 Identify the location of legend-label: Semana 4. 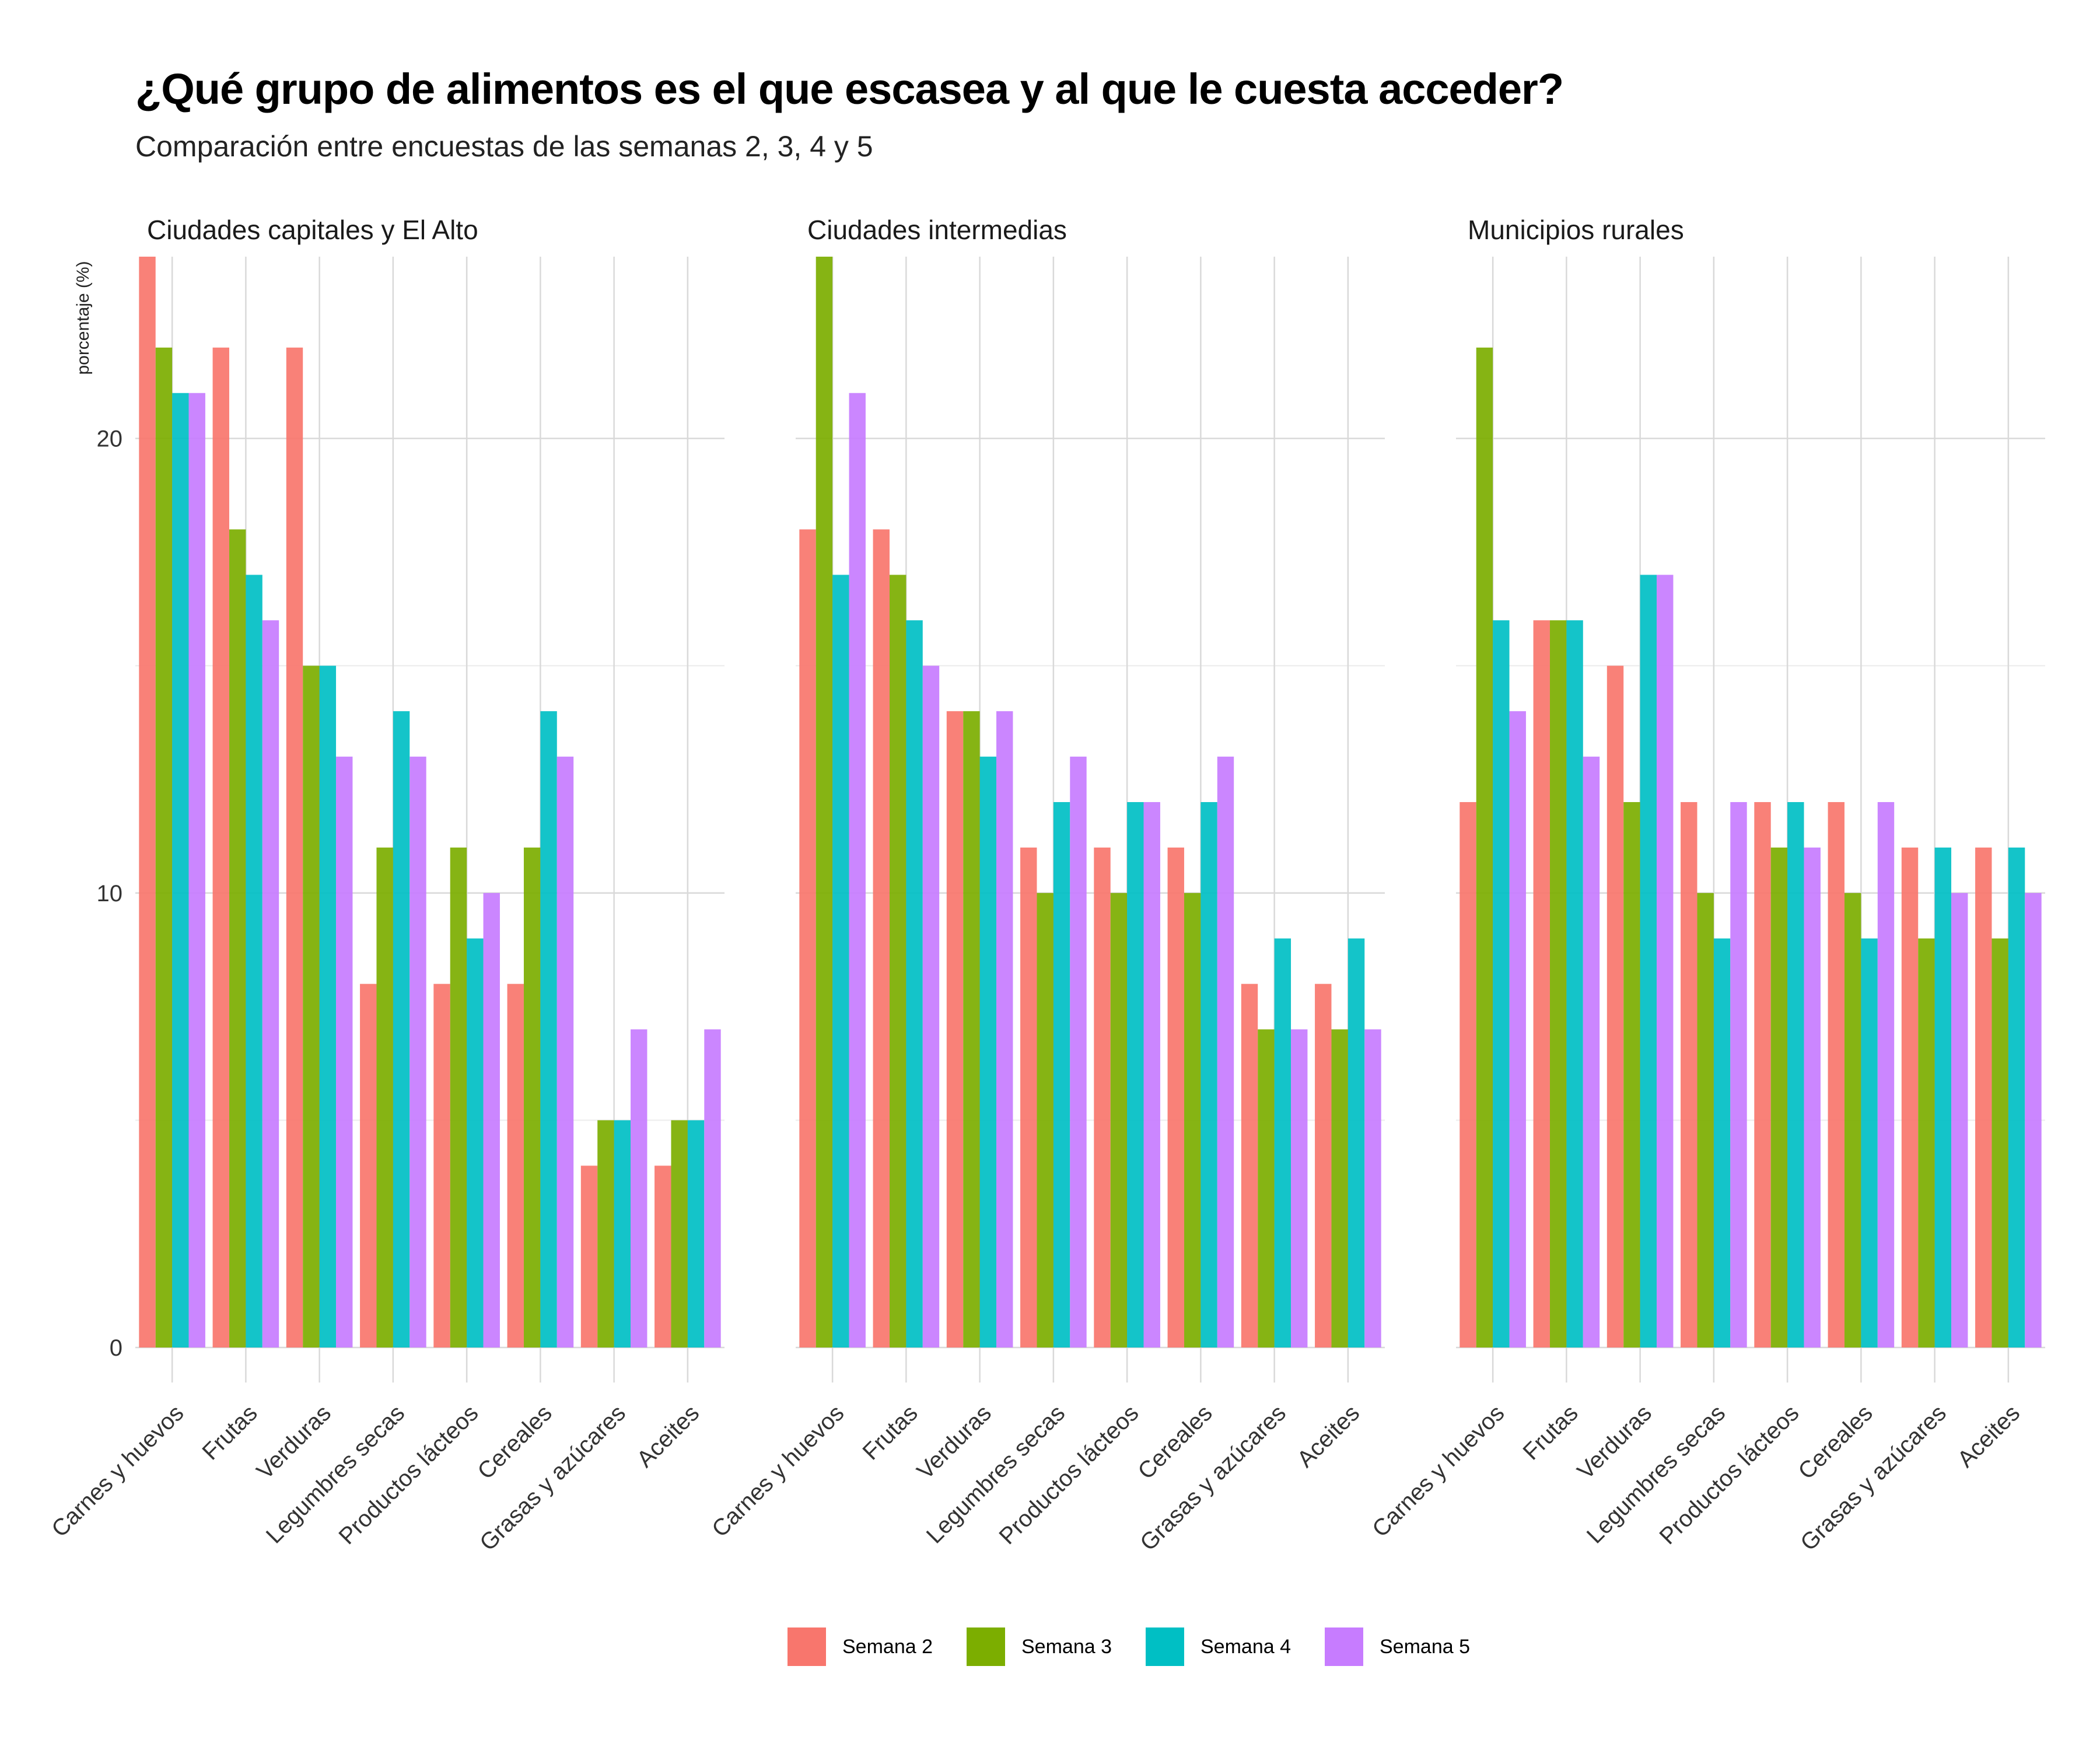
(1245, 1646).